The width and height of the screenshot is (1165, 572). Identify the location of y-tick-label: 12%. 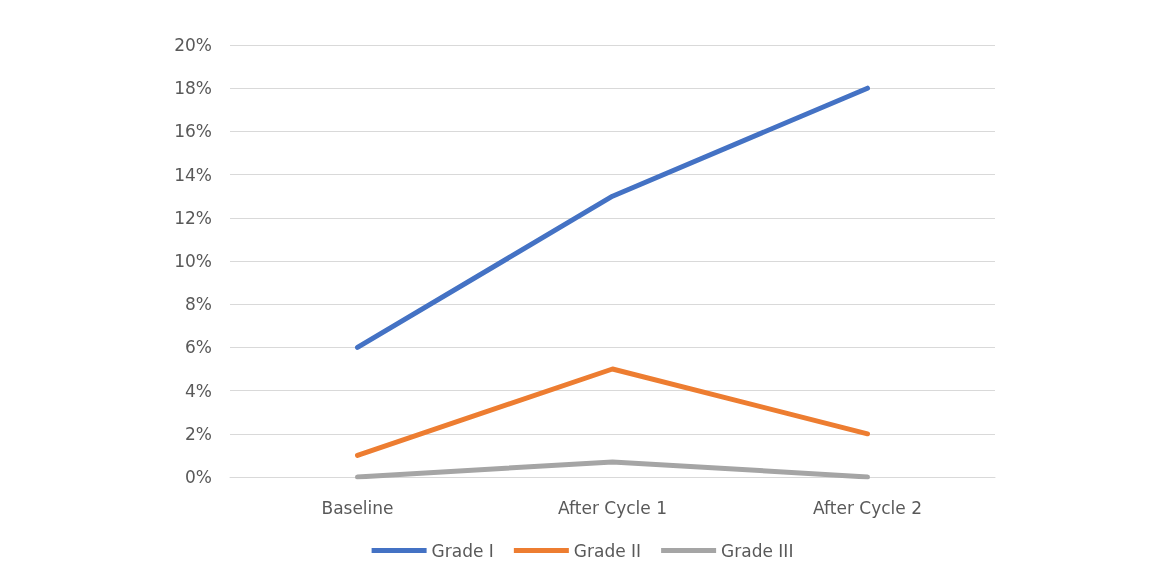
(193, 217).